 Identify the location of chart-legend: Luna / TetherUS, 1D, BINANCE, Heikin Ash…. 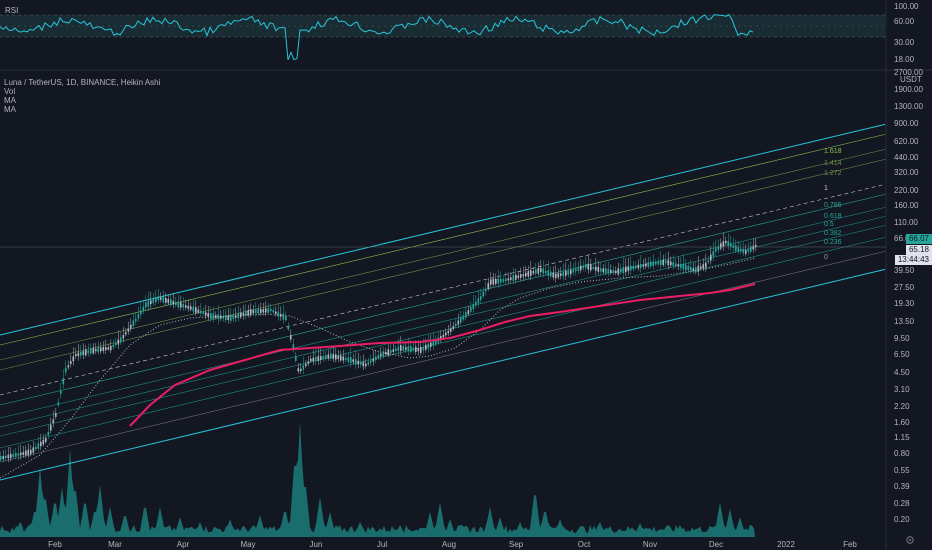
(82, 96).